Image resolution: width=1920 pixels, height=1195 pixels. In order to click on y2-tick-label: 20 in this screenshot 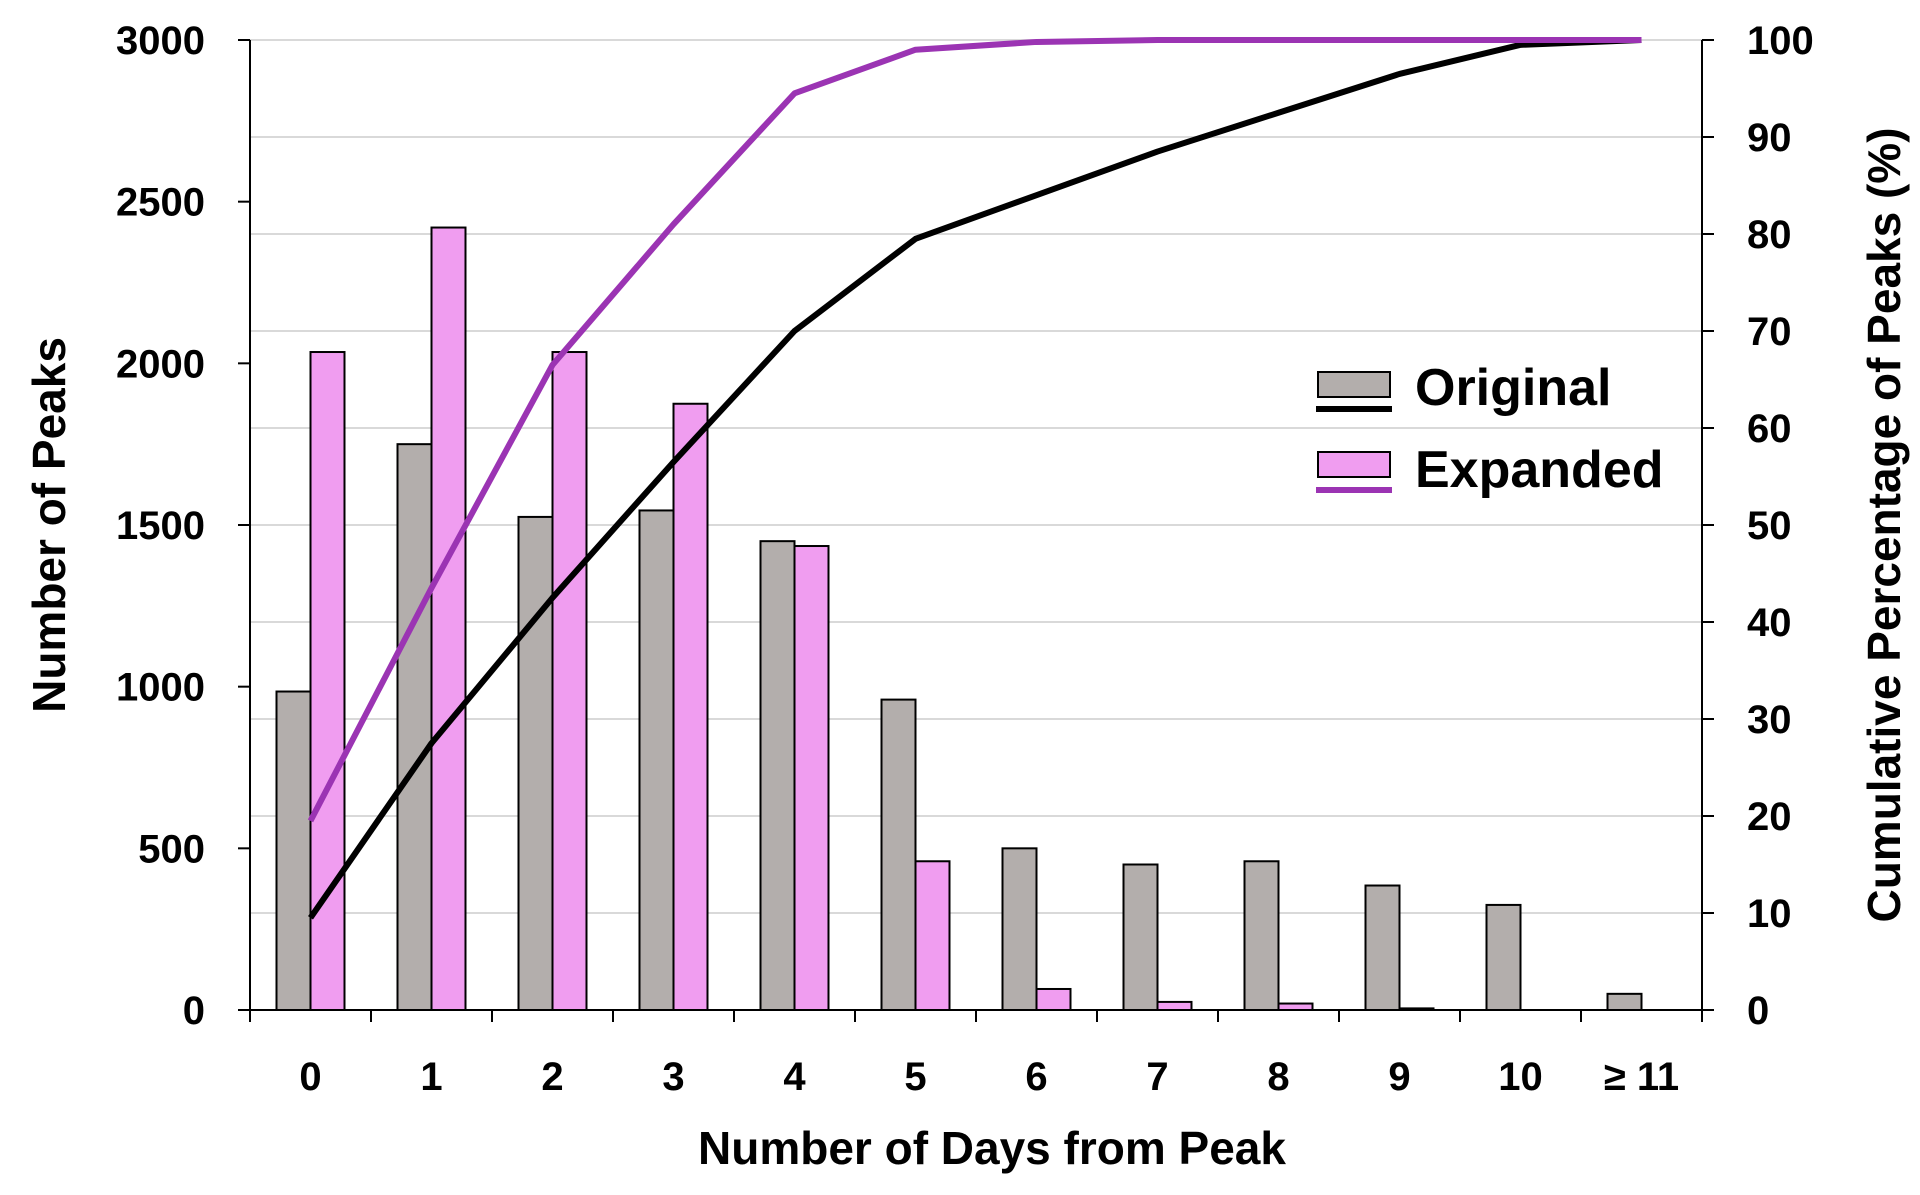, I will do `click(1769, 817)`.